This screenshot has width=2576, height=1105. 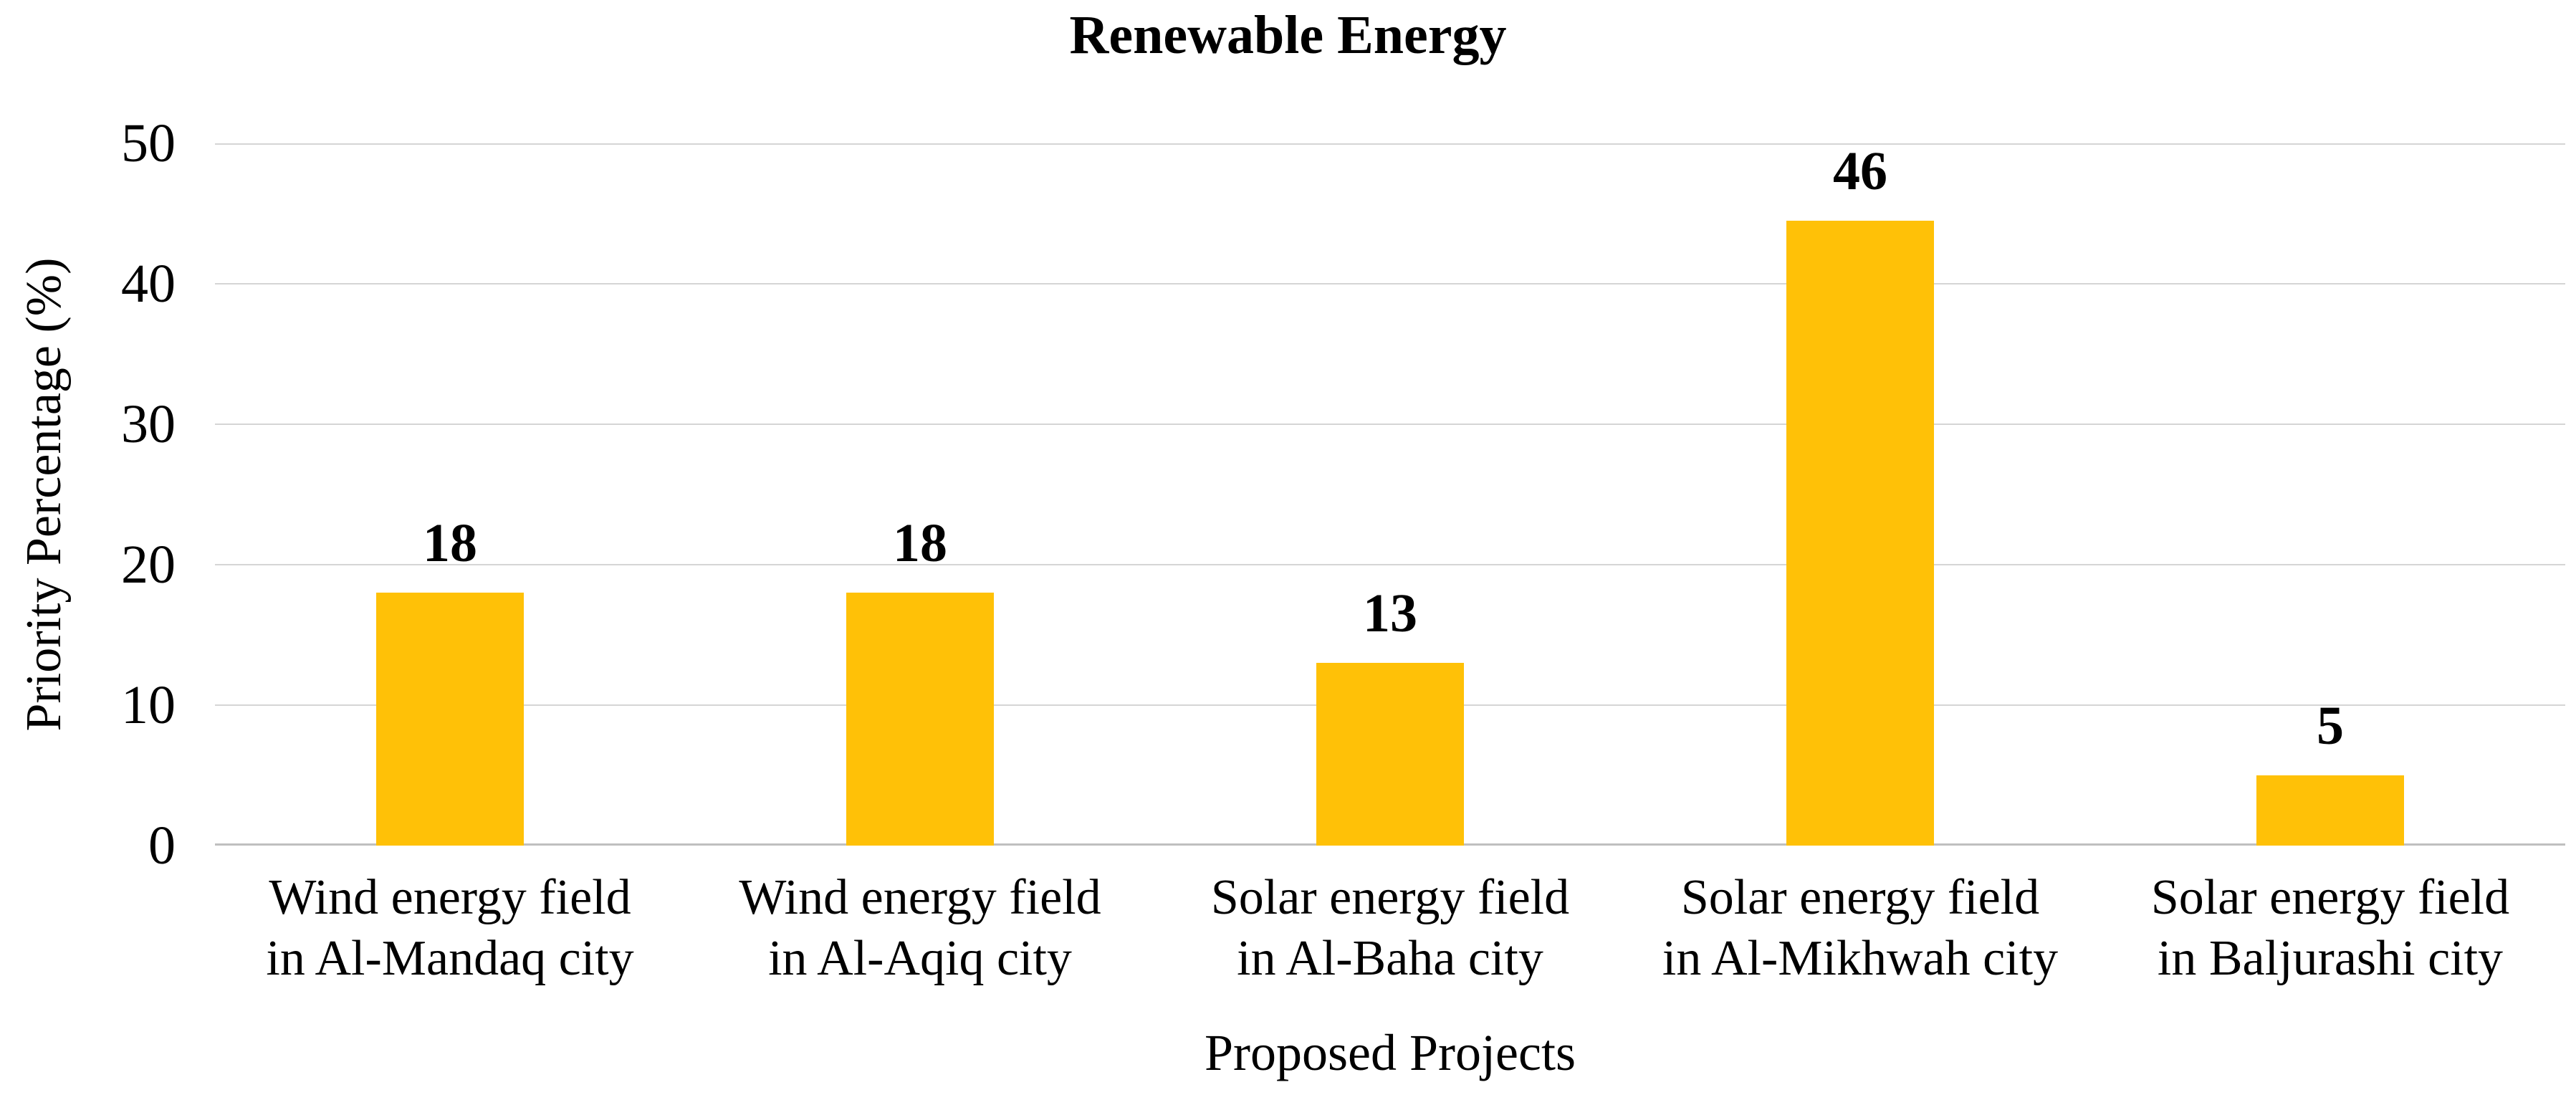 I want to click on y-axis-tick-labels: 50 40 30 20 10 0, so click(x=88, y=494).